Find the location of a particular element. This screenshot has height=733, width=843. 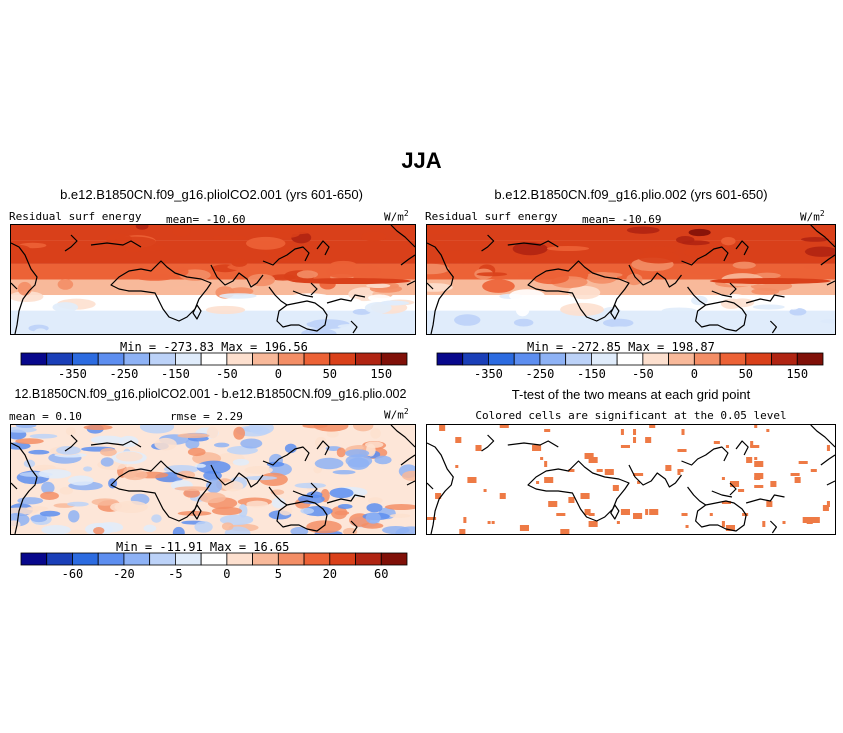

panel-2-coastlines is located at coordinates (631, 279).